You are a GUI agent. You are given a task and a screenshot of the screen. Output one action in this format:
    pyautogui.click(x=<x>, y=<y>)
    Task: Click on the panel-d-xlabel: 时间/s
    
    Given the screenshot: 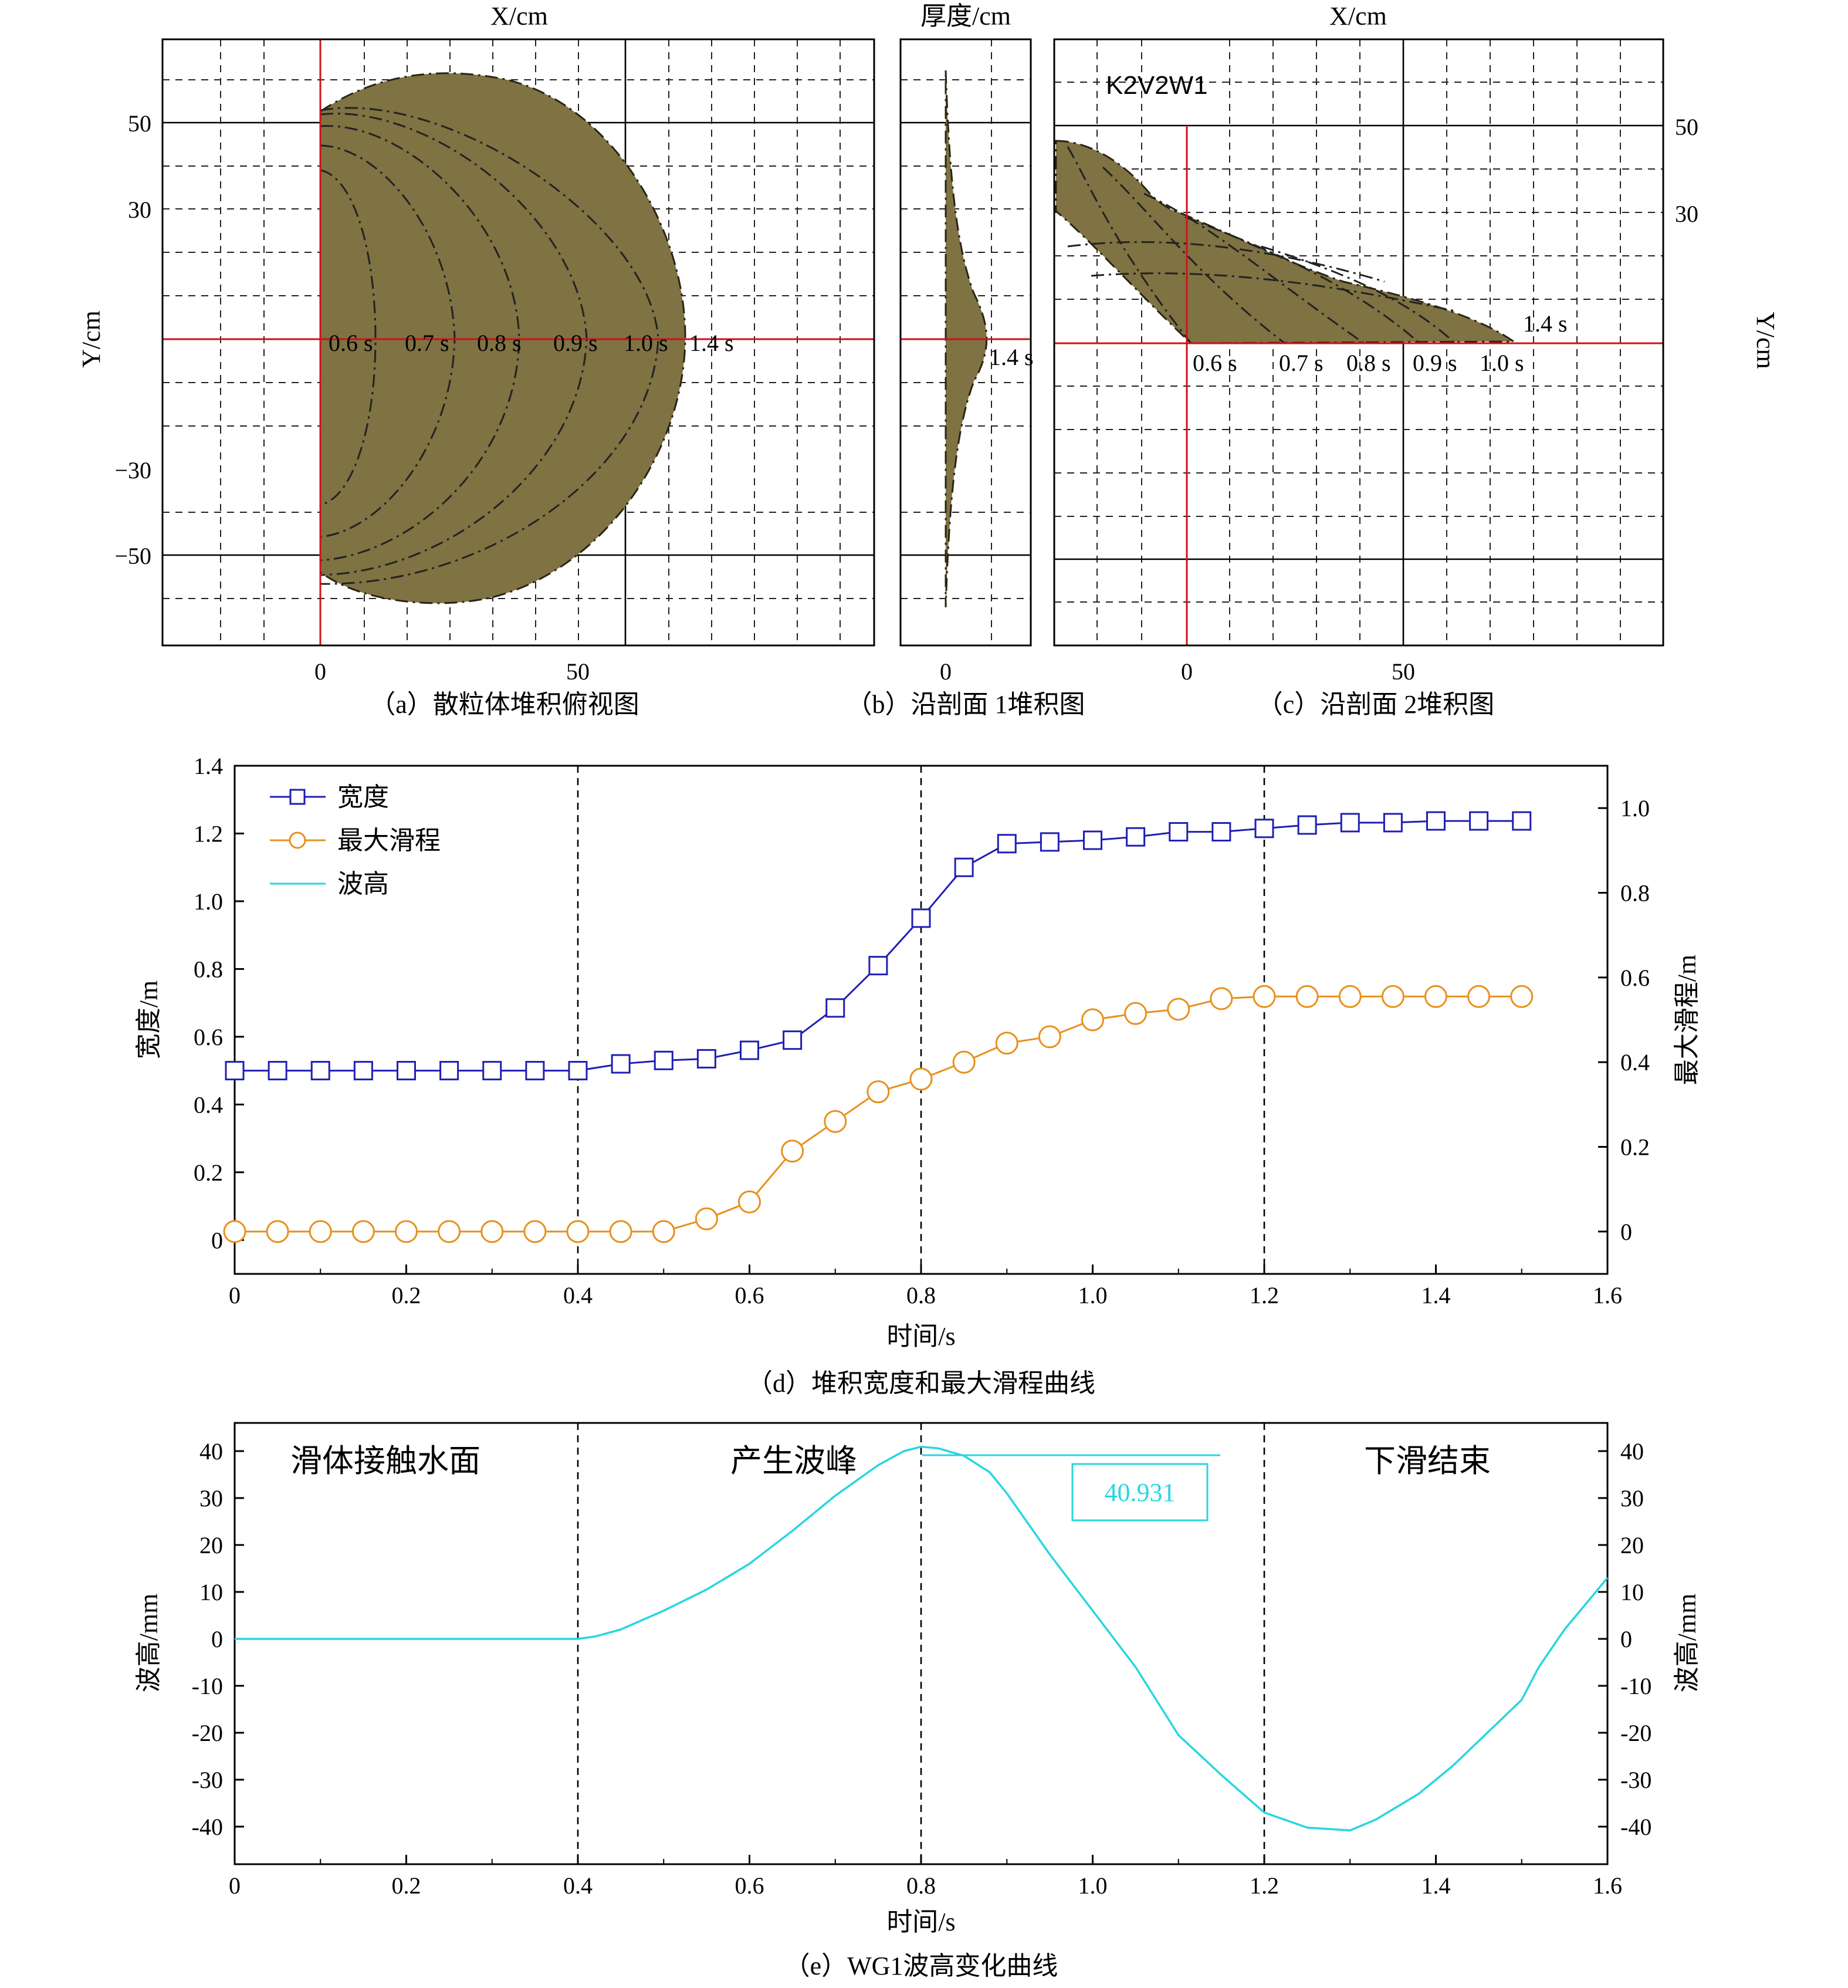 What is the action you would take?
    pyautogui.click(x=920, y=1336)
    